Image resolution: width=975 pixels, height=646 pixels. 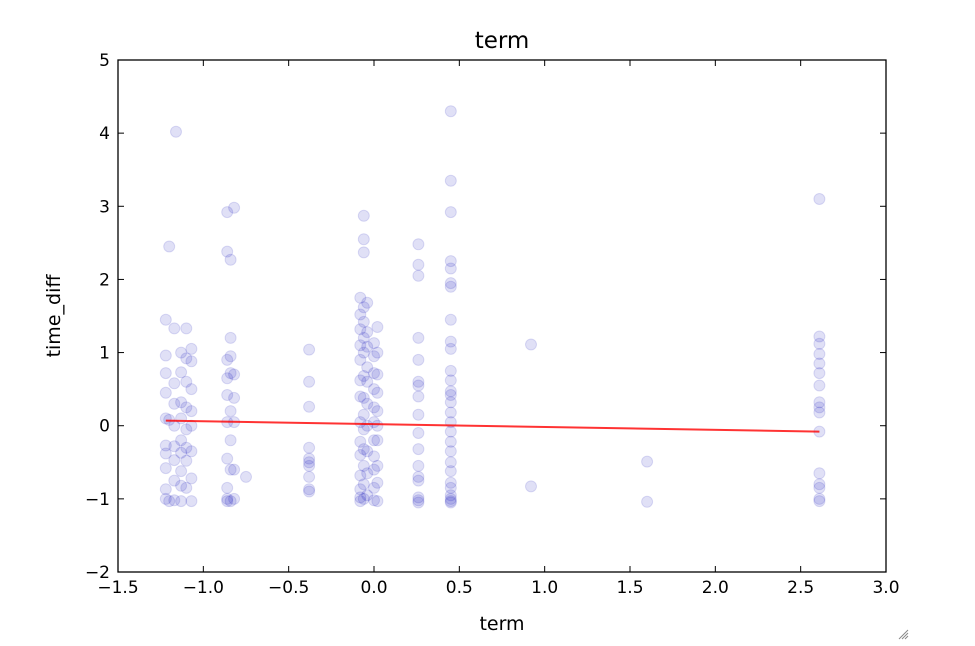 I want to click on regression-line, so click(x=492, y=426).